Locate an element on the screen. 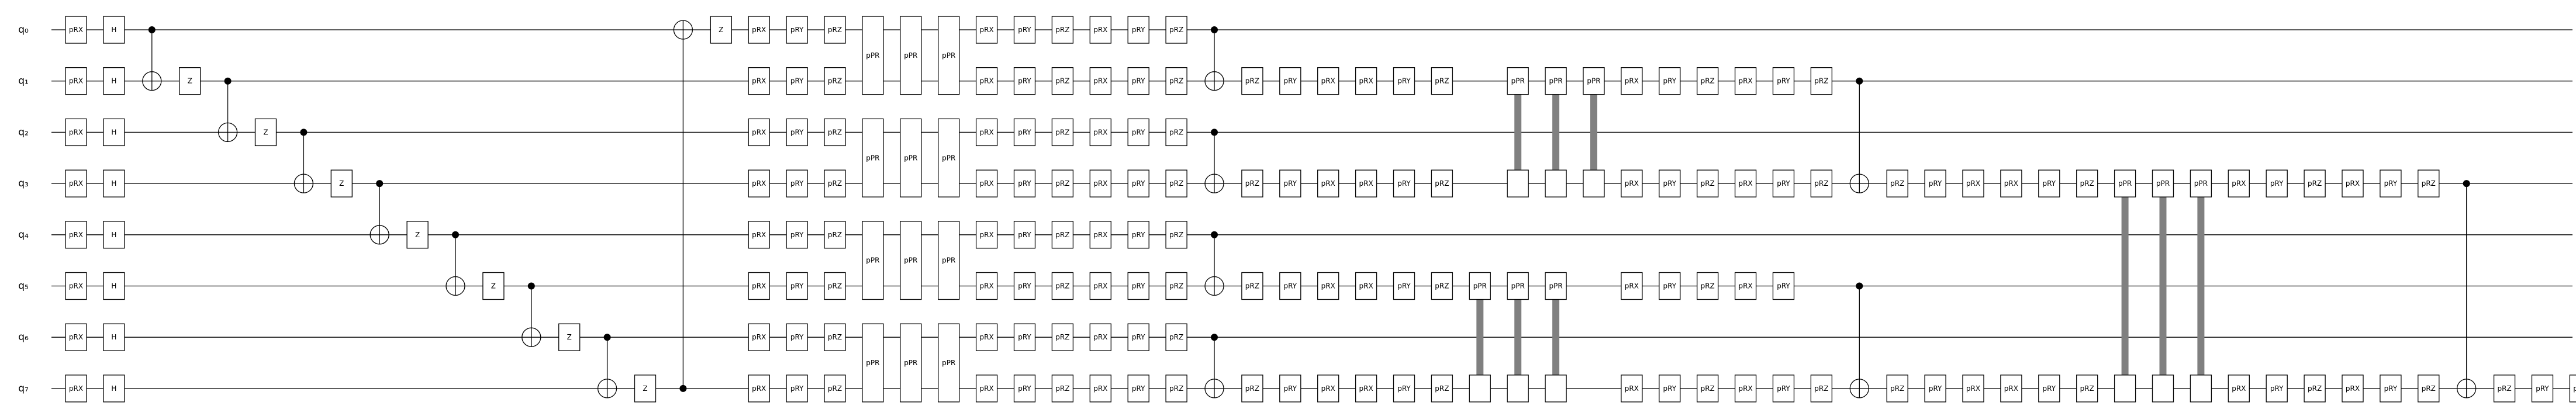 Image resolution: width=2576 pixels, height=416 pixels. gate-label: H is located at coordinates (114, 183).